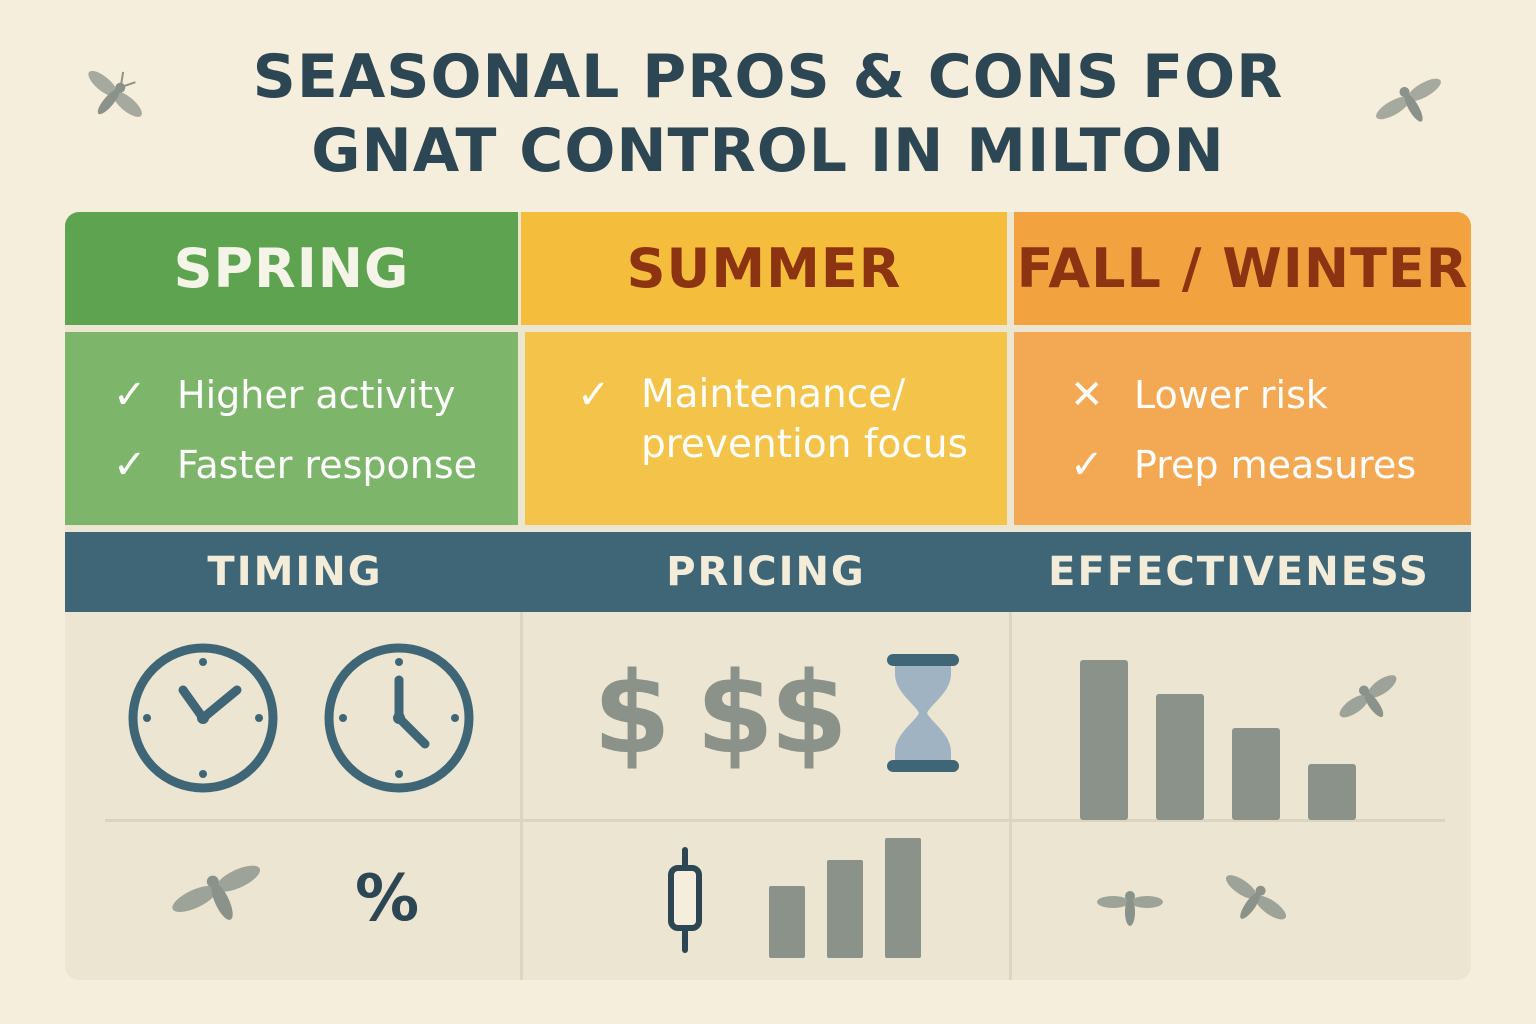 The width and height of the screenshot is (1536, 1024). What do you see at coordinates (295, 572) in the screenshot?
I see `category-timing: TIMING` at bounding box center [295, 572].